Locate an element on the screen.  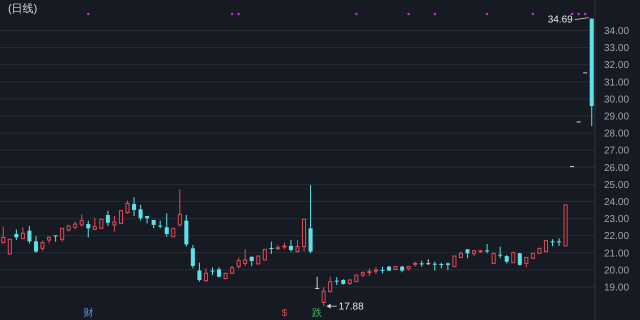
y-tick-label: 25.00 is located at coordinates (617, 185).